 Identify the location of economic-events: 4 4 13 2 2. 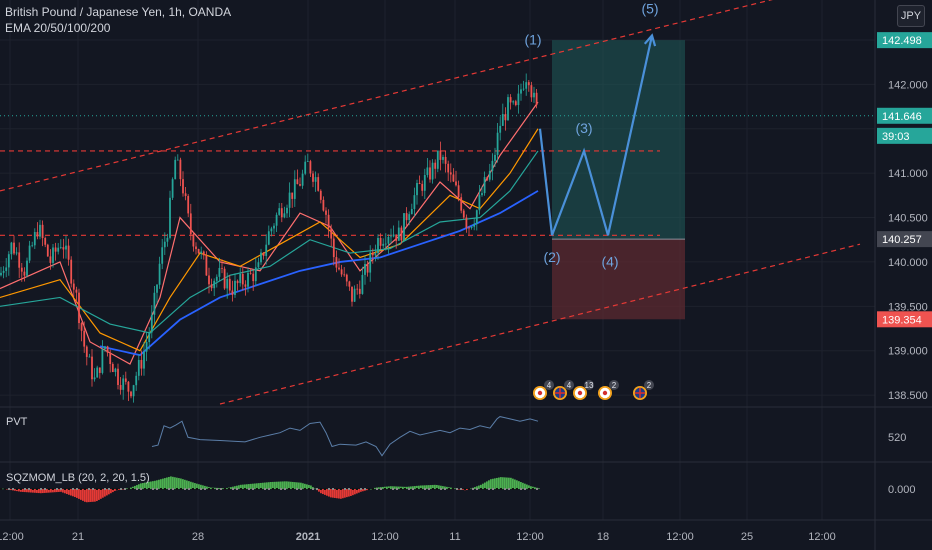
(593, 390).